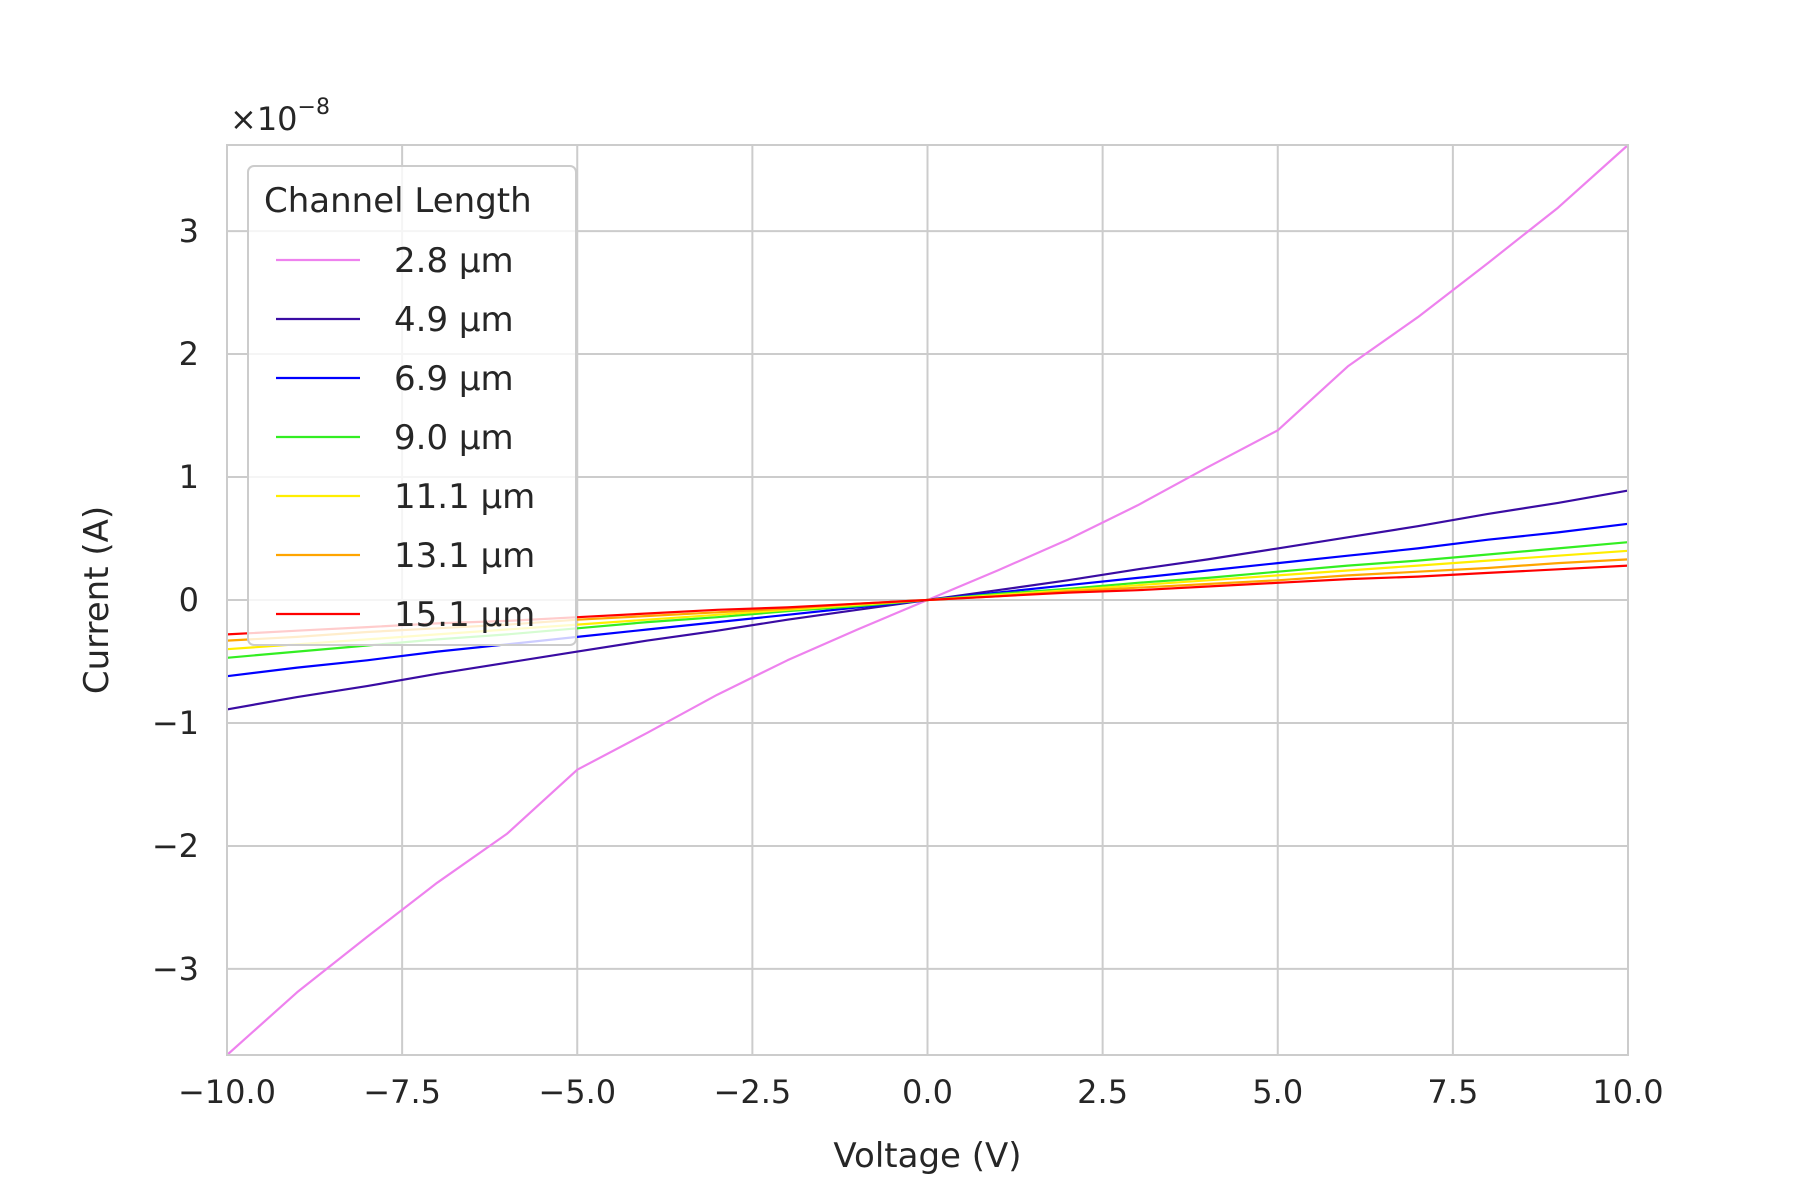 This screenshot has width=1800, height=1200. Describe the element at coordinates (189, 600) in the screenshot. I see `y-tick-label: 0` at that location.